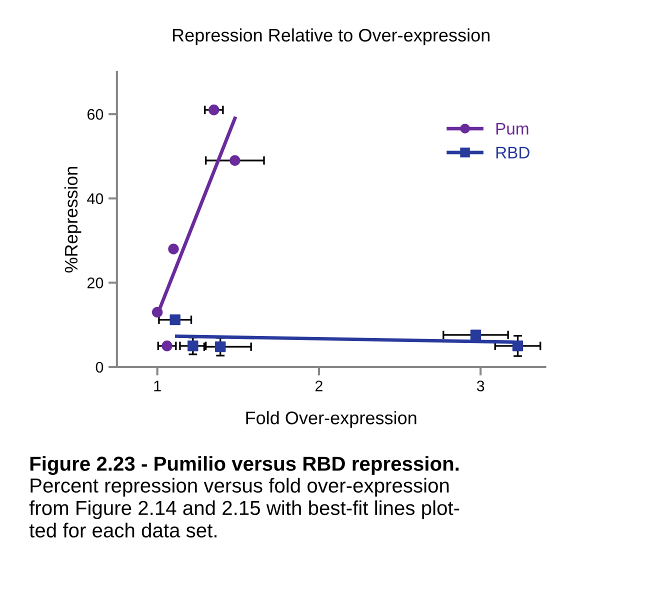 This screenshot has width=646, height=590. Describe the element at coordinates (318, 386) in the screenshot. I see `x-tick-label: 2` at that location.